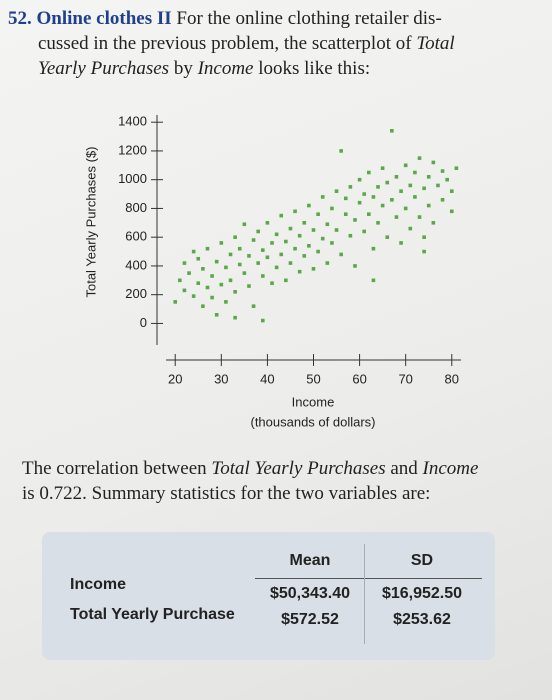  Describe the element at coordinates (20, 18) in the screenshot. I see `problem-number: 52.` at that location.